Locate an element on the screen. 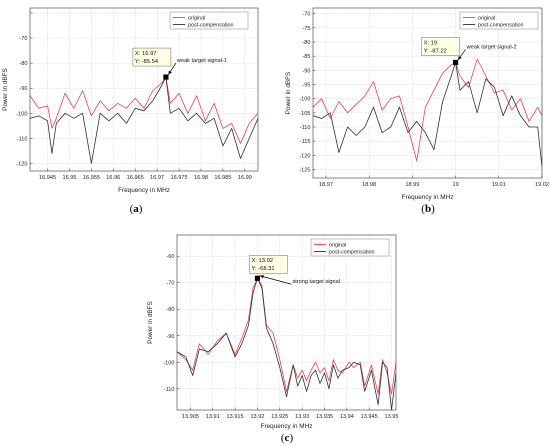 The height and width of the screenshot is (447, 550). datatip-y-text: Y: -68.31 is located at coordinates (262, 269).